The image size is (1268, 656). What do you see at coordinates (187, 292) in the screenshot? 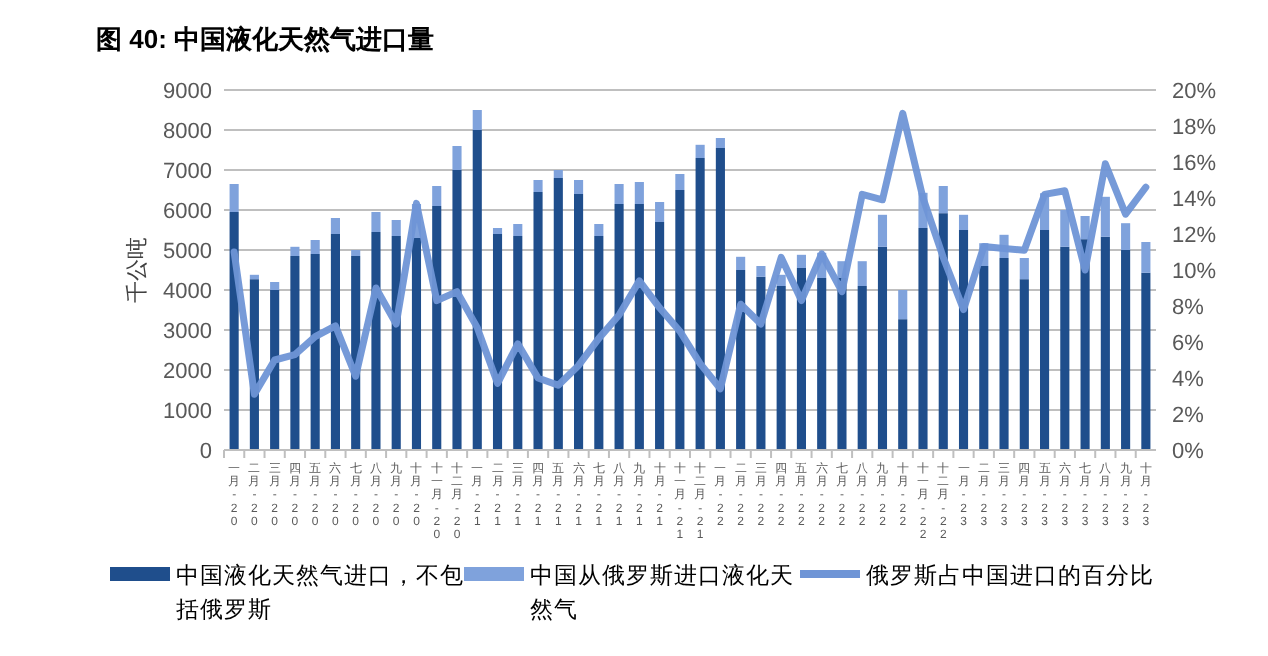
I see `y-tick-label: 4000` at bounding box center [187, 292].